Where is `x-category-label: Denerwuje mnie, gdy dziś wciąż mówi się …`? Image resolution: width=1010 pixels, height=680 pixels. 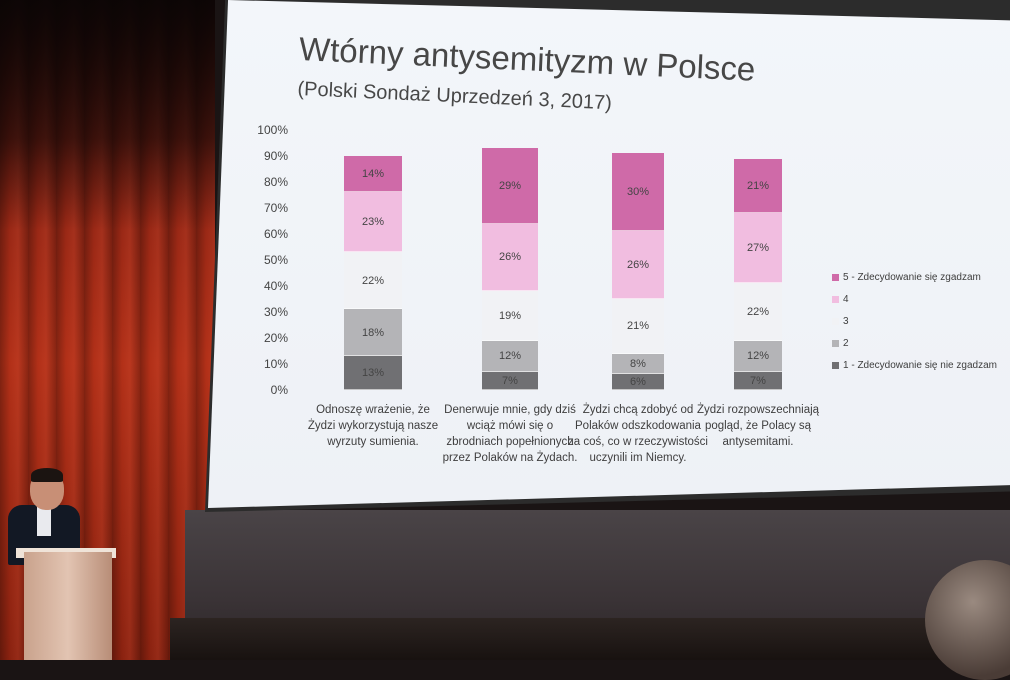 x-category-label: Denerwuje mnie, gdy dziś wciąż mówi się … is located at coordinates (510, 434).